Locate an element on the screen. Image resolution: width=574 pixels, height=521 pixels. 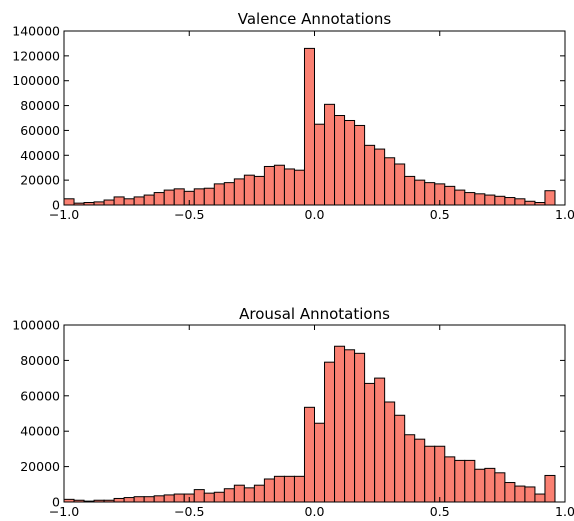
arousal-x-tick-label: −1.0 is located at coordinates (64, 511).